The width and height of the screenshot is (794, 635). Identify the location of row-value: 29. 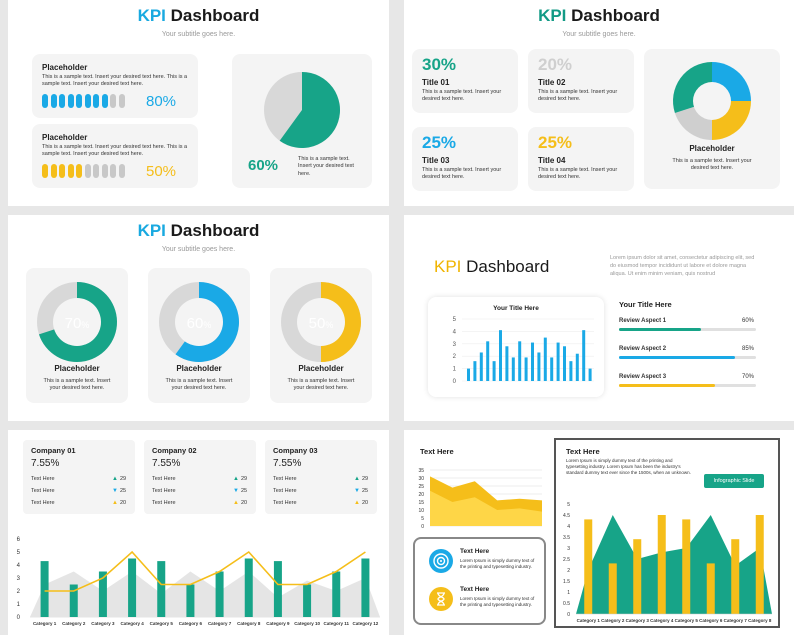
(365, 479).